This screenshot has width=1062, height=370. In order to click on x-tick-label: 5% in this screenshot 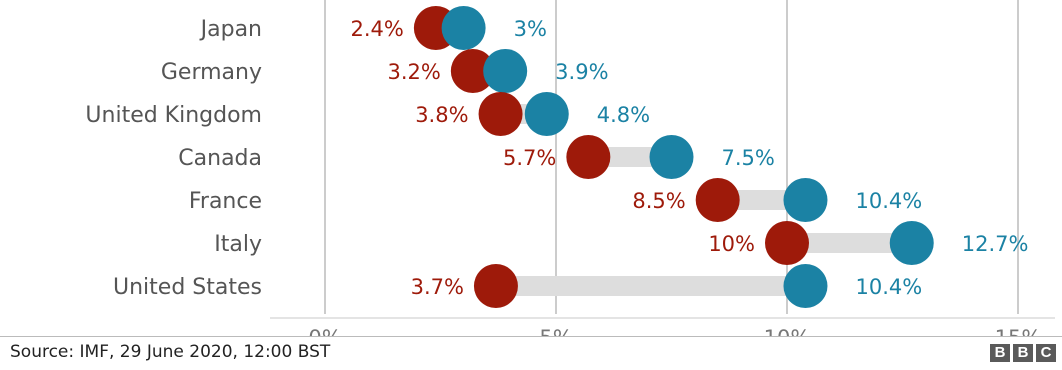, I will do `click(555, 331)`.